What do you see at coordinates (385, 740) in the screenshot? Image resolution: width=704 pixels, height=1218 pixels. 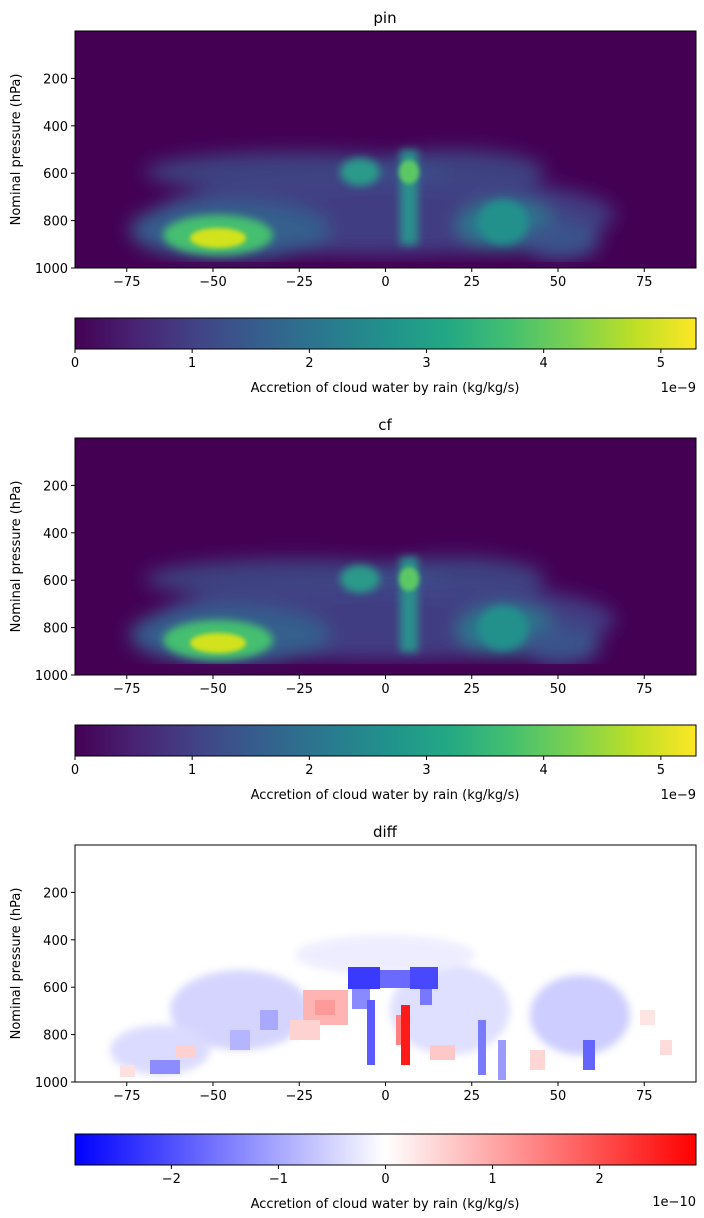 I see `colorbar-cf` at bounding box center [385, 740].